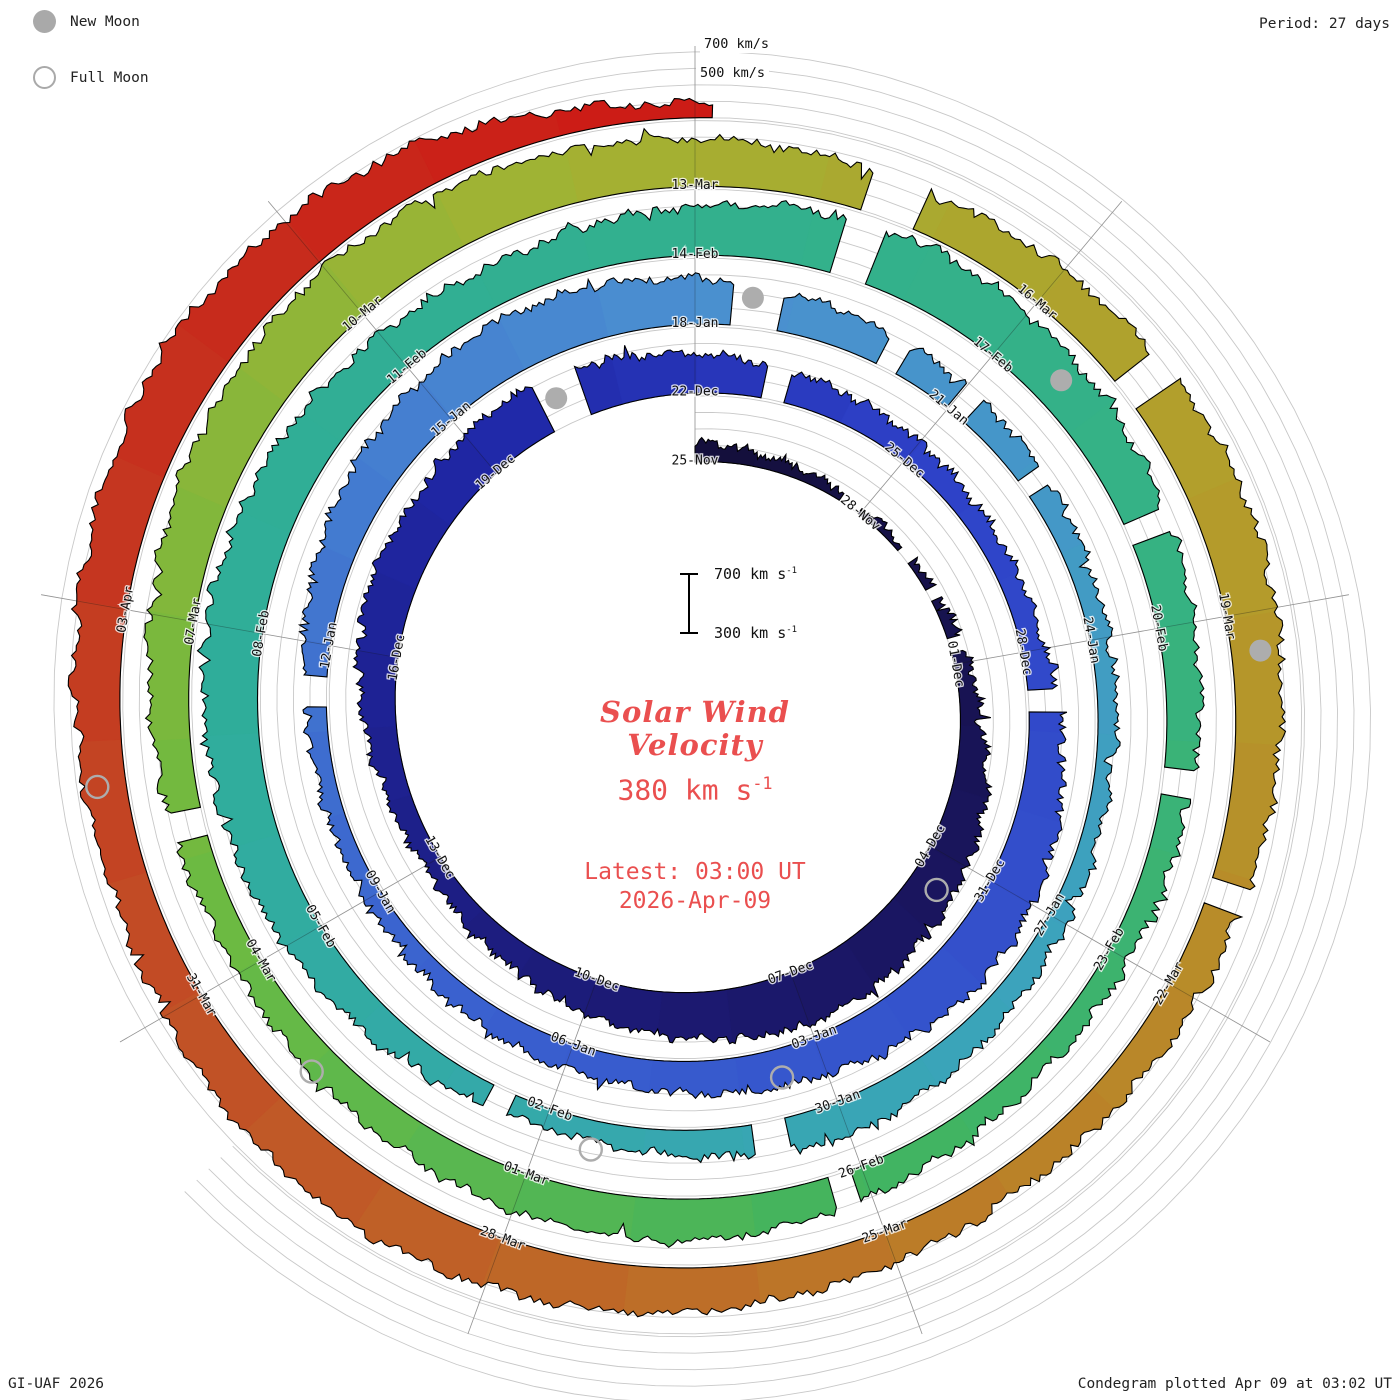 This screenshot has height=1400, width=1400. Describe the element at coordinates (689, 574) in the screenshot. I see `scale-bar-top-cap` at that location.